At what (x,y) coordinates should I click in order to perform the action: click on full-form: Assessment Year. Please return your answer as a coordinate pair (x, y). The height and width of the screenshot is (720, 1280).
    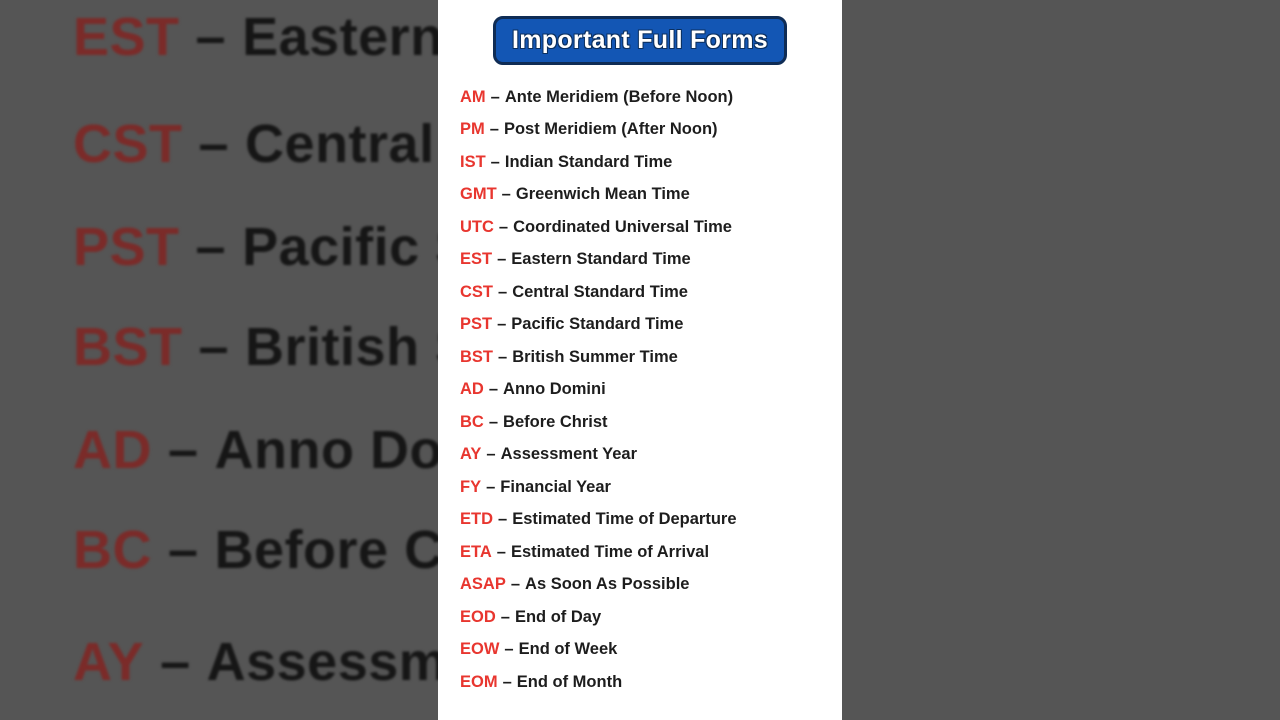
    Looking at the image, I should click on (568, 454).